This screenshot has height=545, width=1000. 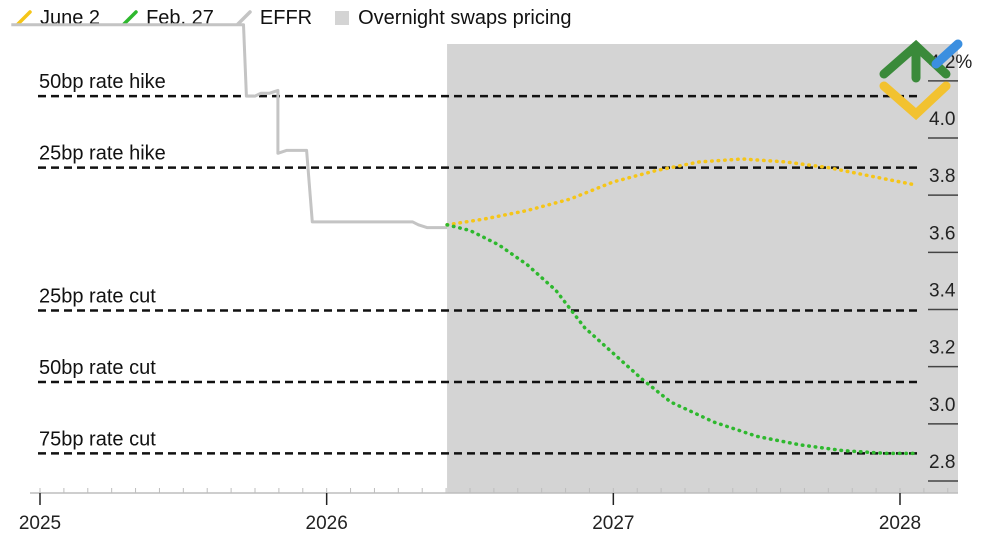 I want to click on reference-line-label: 75bp rate cut, so click(x=97, y=439).